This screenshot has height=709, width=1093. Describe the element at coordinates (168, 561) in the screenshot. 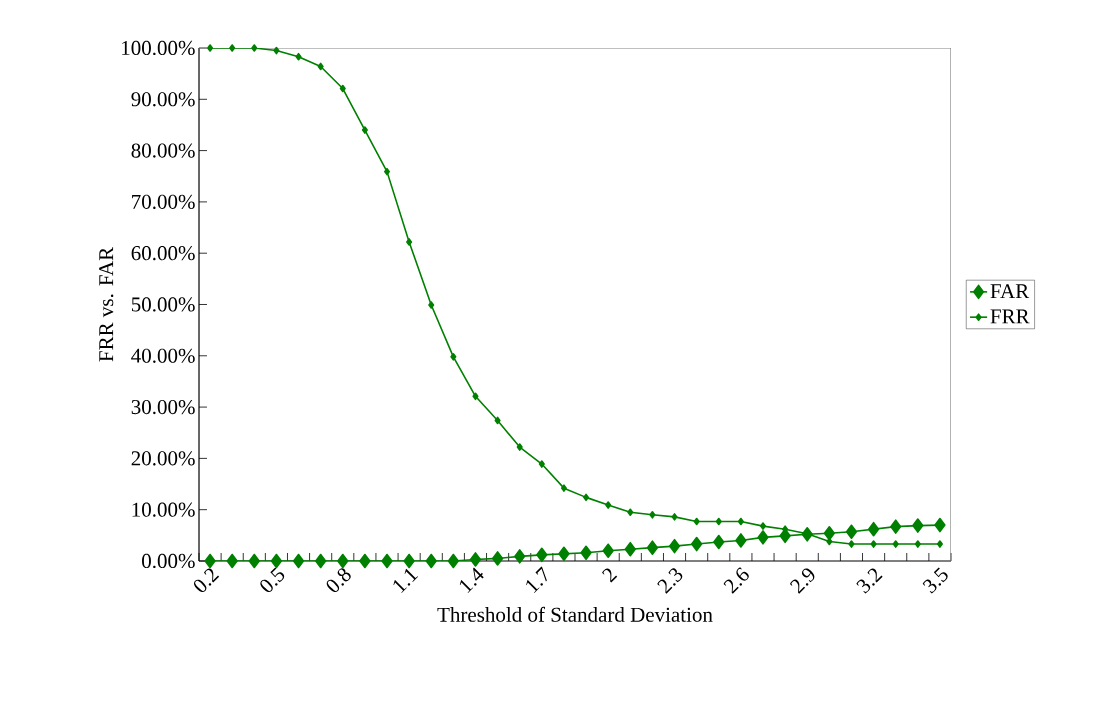

I see `y-tick-label: 0.00%` at that location.